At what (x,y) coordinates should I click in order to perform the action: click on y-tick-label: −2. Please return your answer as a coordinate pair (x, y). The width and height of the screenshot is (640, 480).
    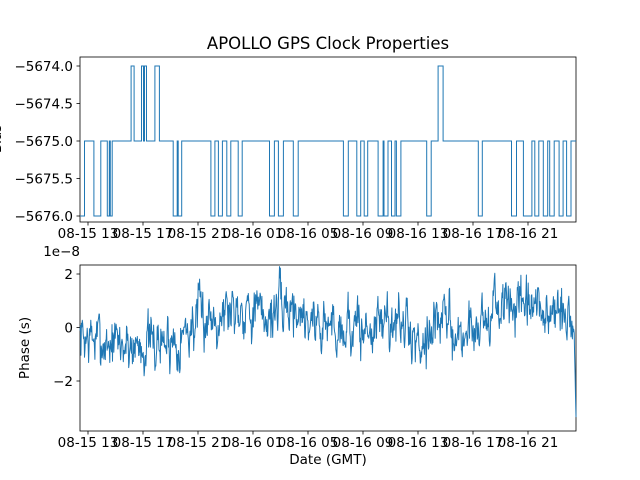
    Looking at the image, I should click on (63, 382).